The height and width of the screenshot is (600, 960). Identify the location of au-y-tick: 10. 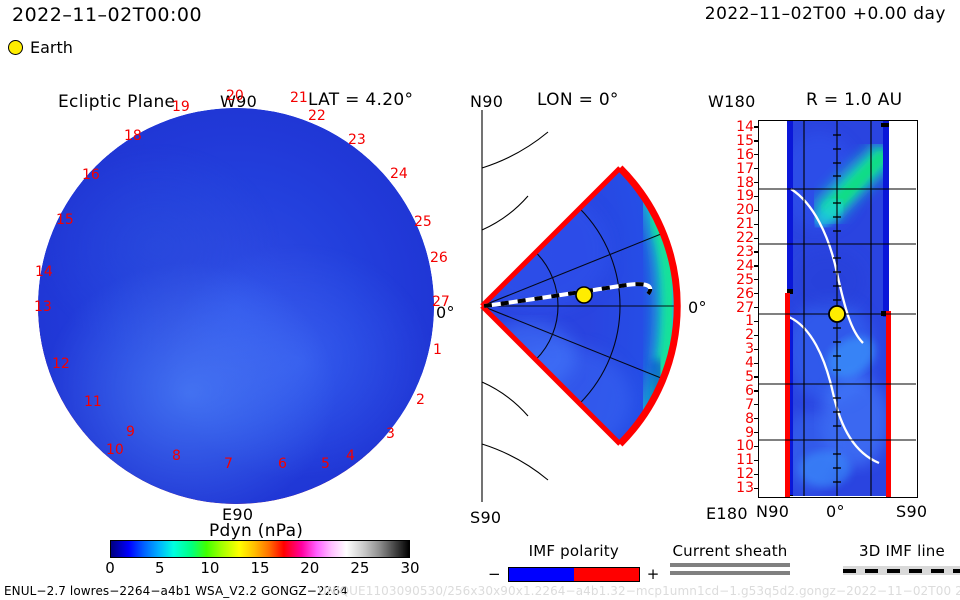
(745, 446).